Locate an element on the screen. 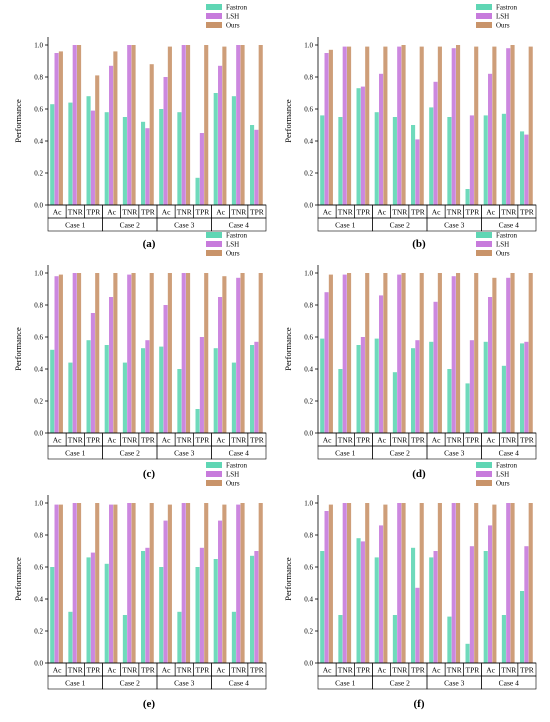 The width and height of the screenshot is (550, 722). y-tick-label: 1.0 is located at coordinates (308, 46).